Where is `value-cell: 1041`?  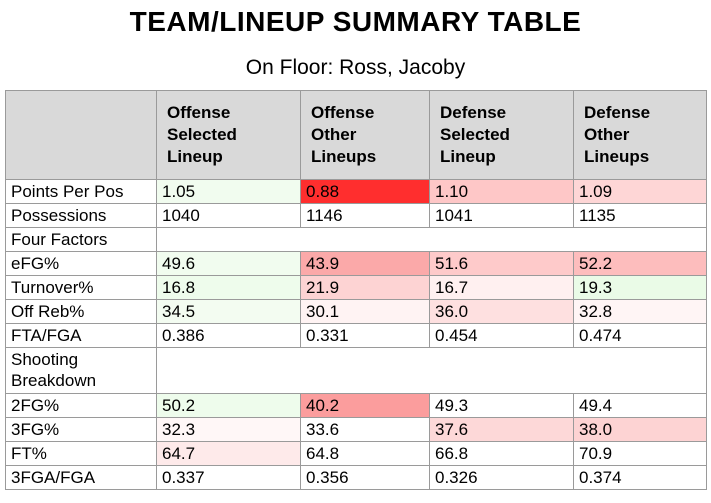 value-cell: 1041 is located at coordinates (501, 215).